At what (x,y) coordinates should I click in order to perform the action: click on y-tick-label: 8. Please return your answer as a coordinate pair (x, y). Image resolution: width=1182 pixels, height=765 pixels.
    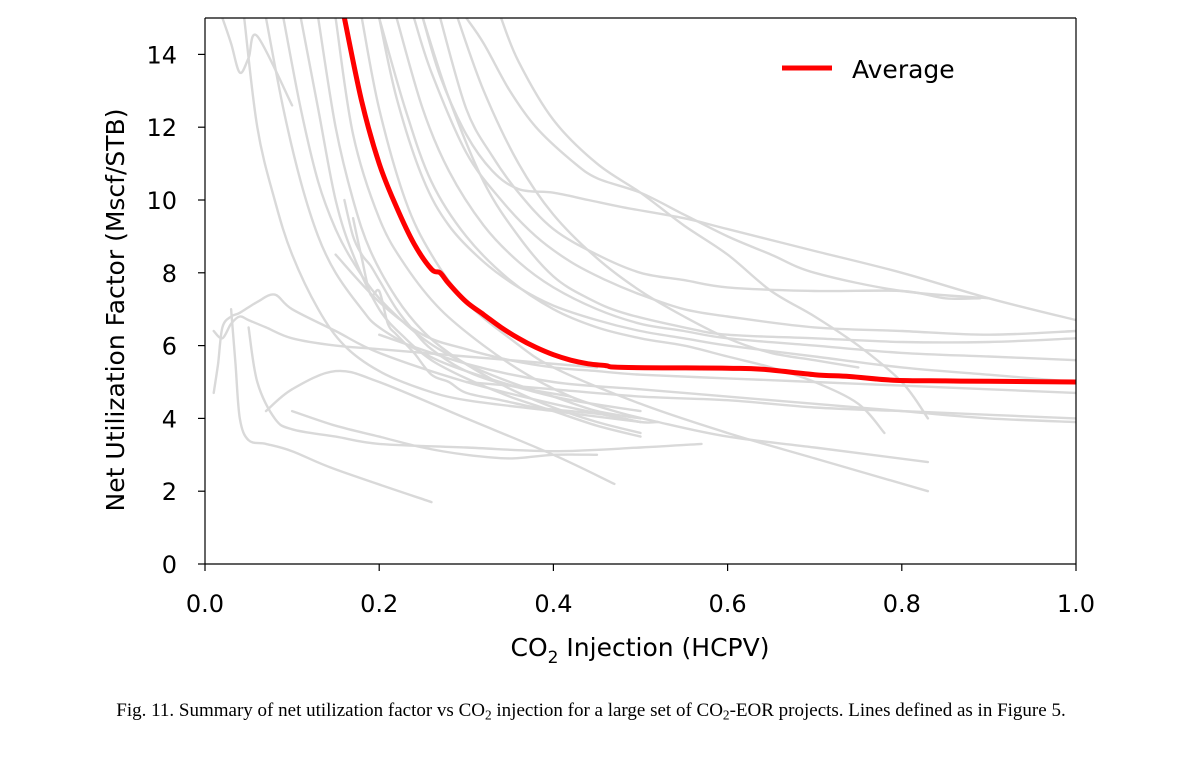
    Looking at the image, I should click on (169, 274).